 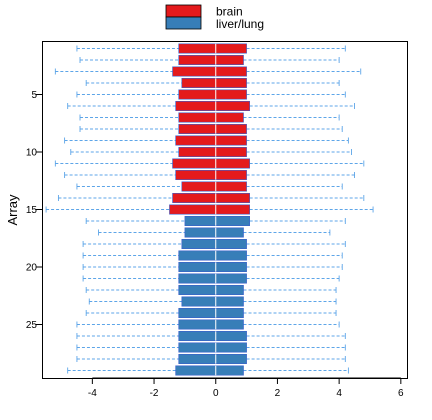 I want to click on y-tick-label: 15, so click(x=32, y=210).